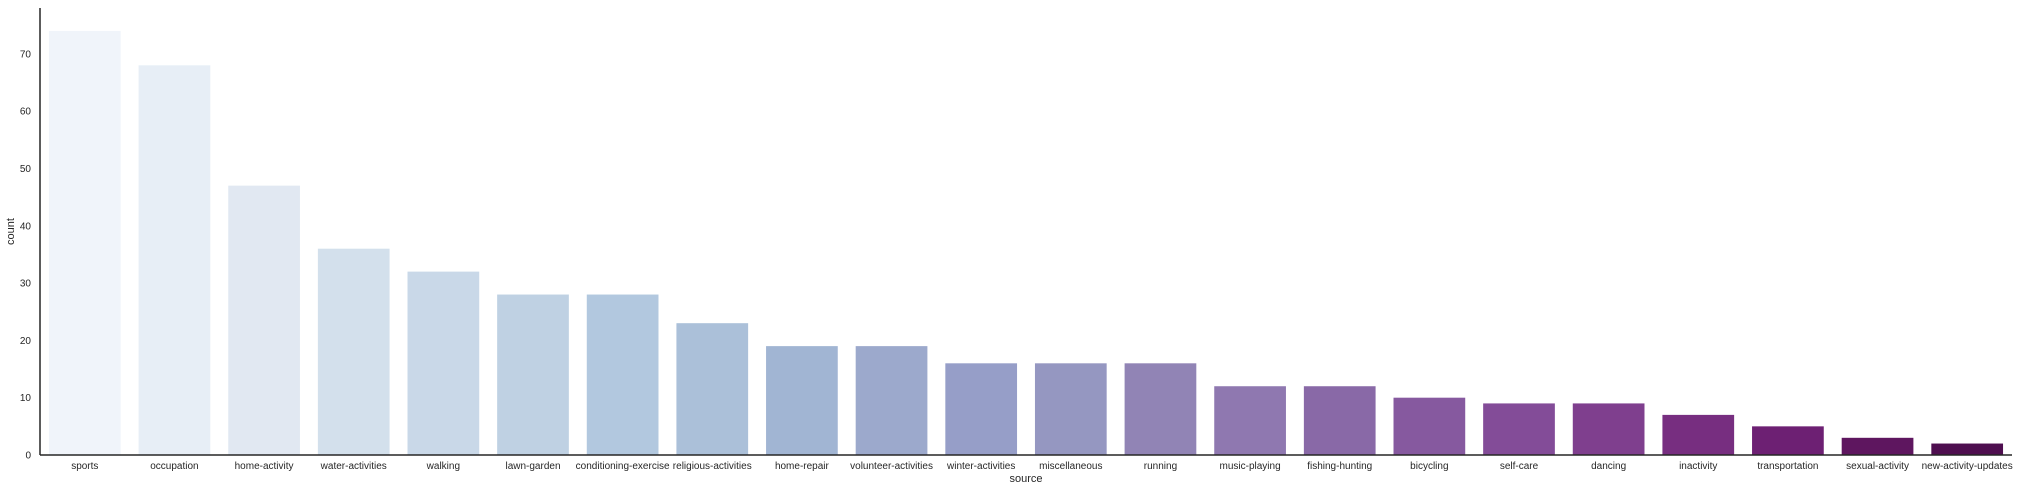 Image resolution: width=2018 pixels, height=497 pixels. I want to click on y-axis-ticks: 0 10 20 30 40 50 60 70, so click(26, 255).